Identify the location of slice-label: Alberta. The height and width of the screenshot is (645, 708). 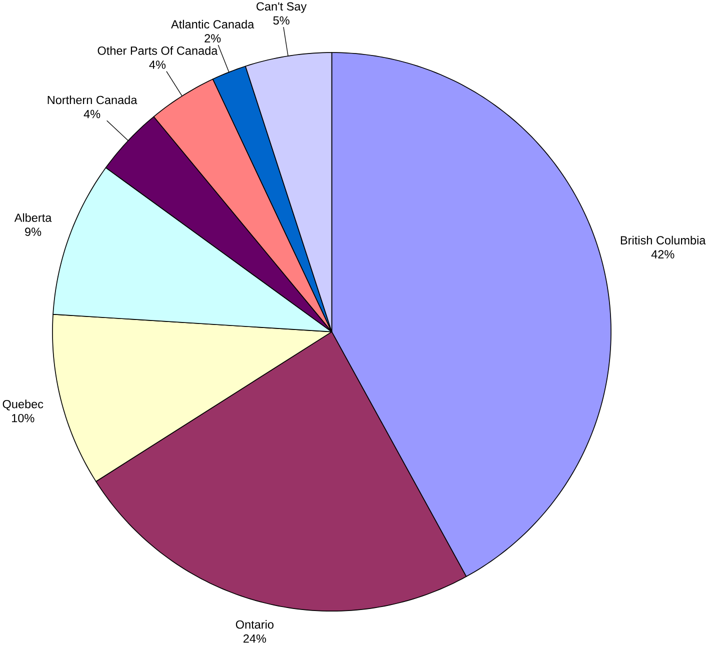
(33, 217).